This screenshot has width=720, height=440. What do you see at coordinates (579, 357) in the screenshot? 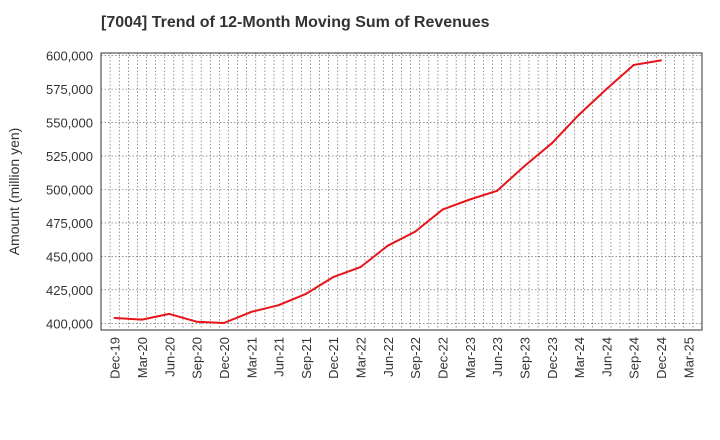
I see `x-tick-label: Mar-24` at bounding box center [579, 357].